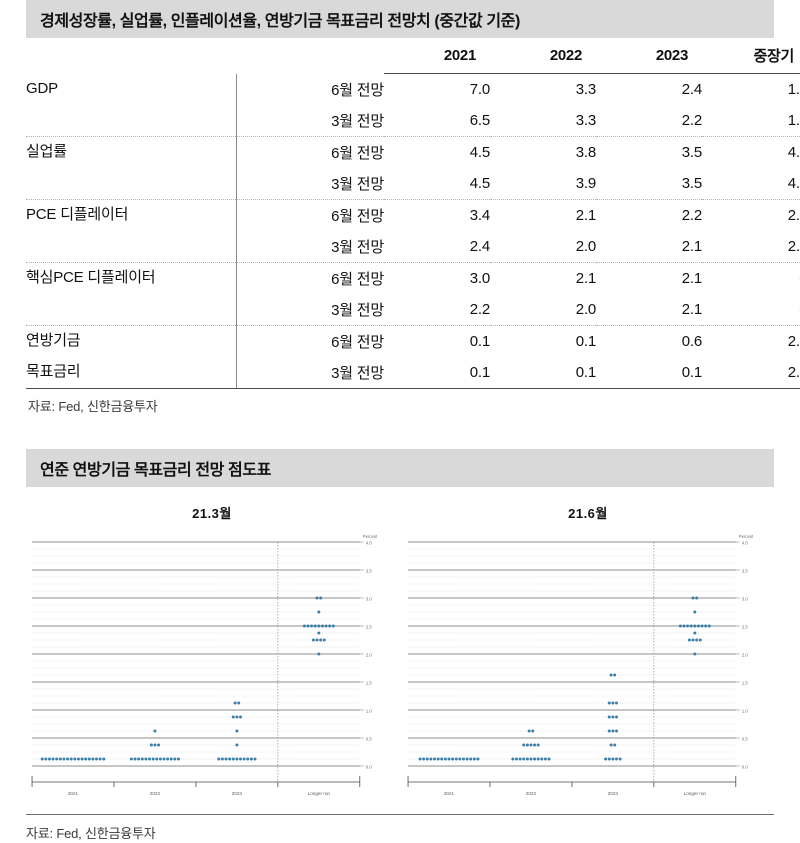 The image size is (800, 843). What do you see at coordinates (479, 215) in the screenshot?
I see `row-value: 3.4` at bounding box center [479, 215].